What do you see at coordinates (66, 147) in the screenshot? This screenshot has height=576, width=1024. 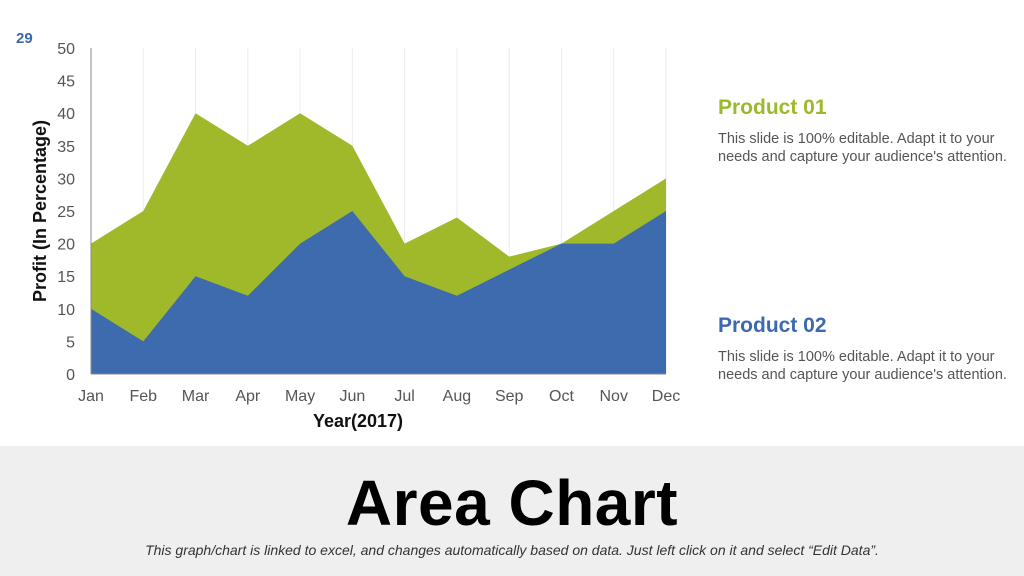 I see `y-tick-label: 35` at bounding box center [66, 147].